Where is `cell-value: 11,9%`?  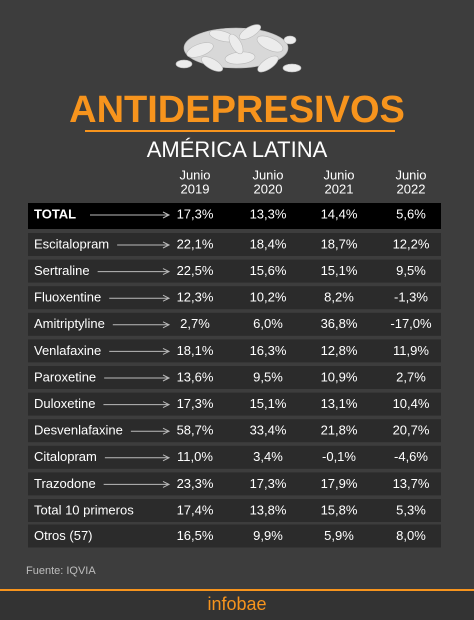
cell-value: 11,9% is located at coordinates (411, 350).